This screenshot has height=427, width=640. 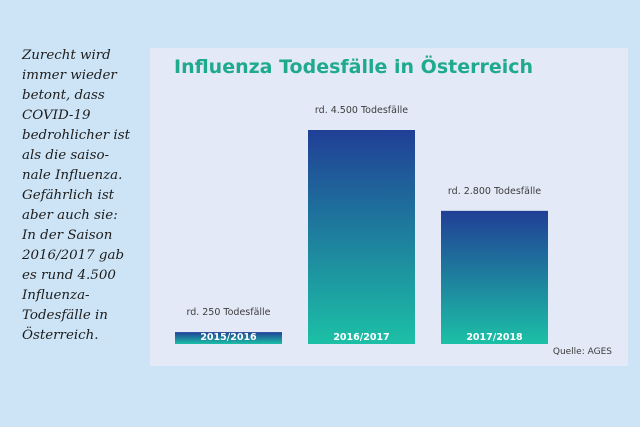 What do you see at coordinates (56, 115) in the screenshot?
I see `sidebar-line: COVID-19` at bounding box center [56, 115].